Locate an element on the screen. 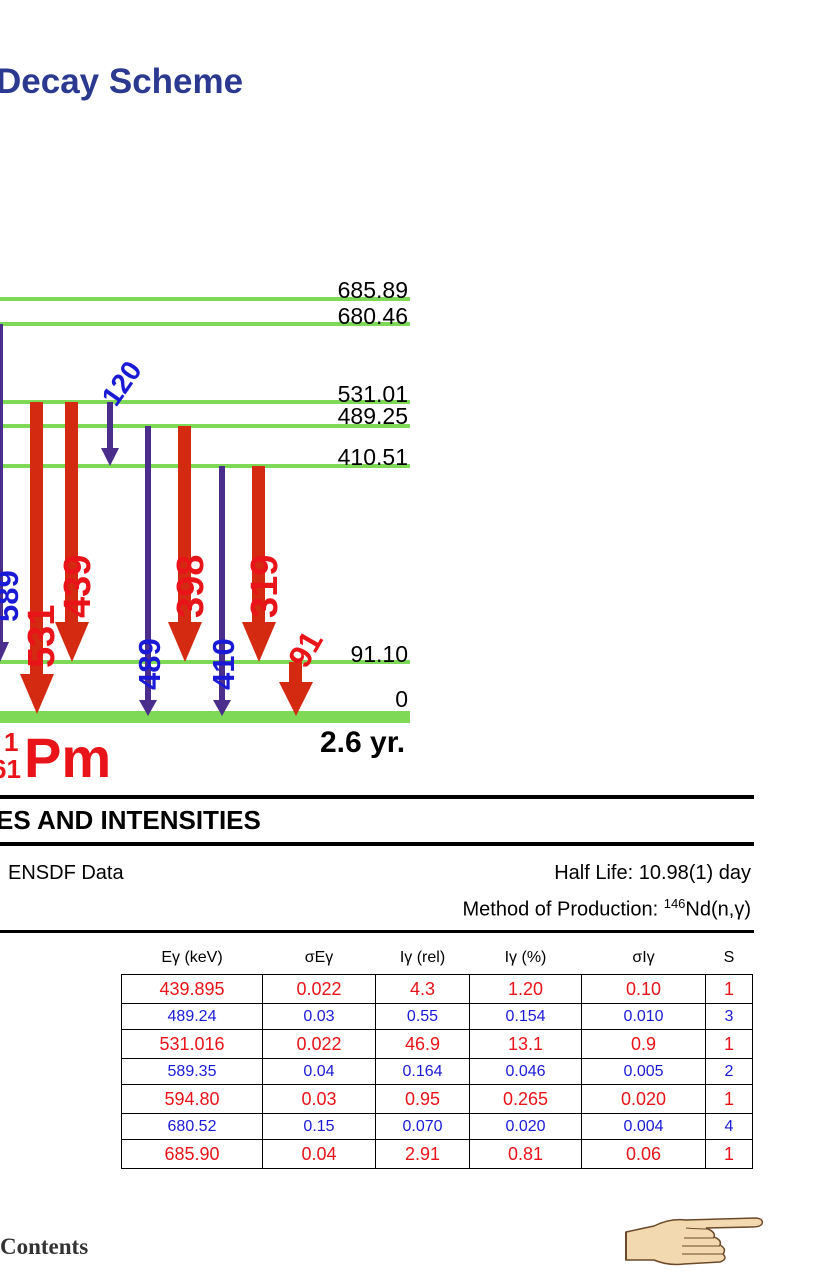 The height and width of the screenshot is (1275, 825). arrow-439-shaft is located at coordinates (71, 512).